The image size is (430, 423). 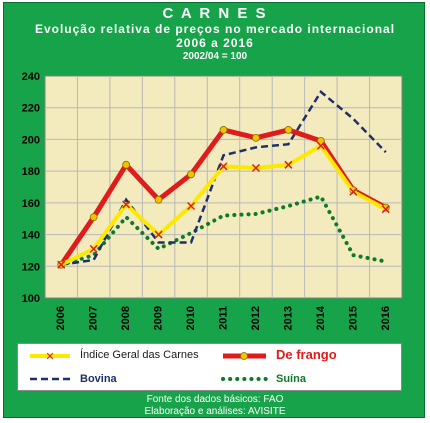 I want to click on legend-swatch-frango, so click(x=244, y=356).